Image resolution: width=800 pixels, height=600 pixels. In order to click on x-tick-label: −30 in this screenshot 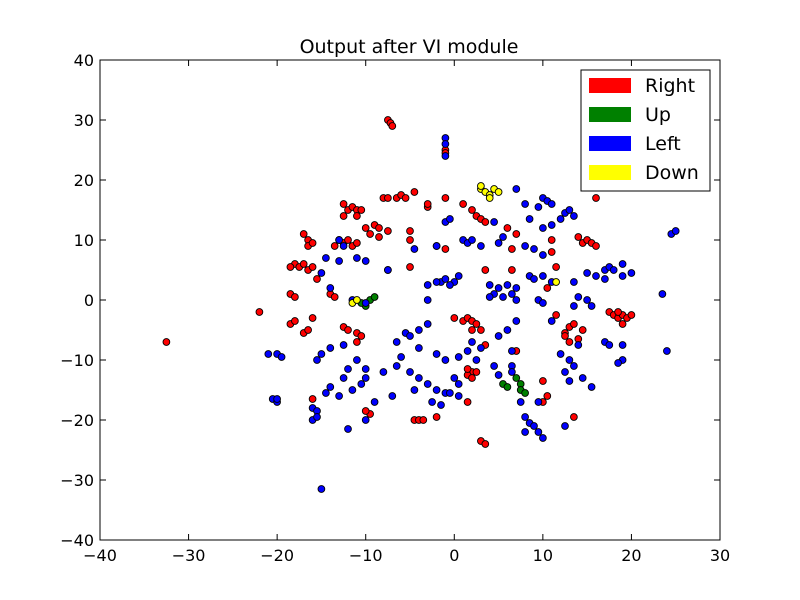, I will do `click(189, 555)`.